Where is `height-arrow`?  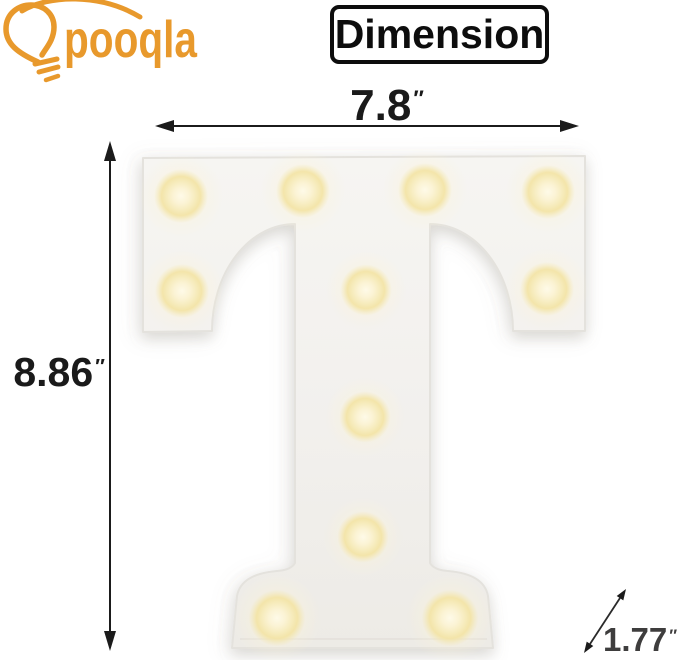
height-arrow is located at coordinates (110, 396).